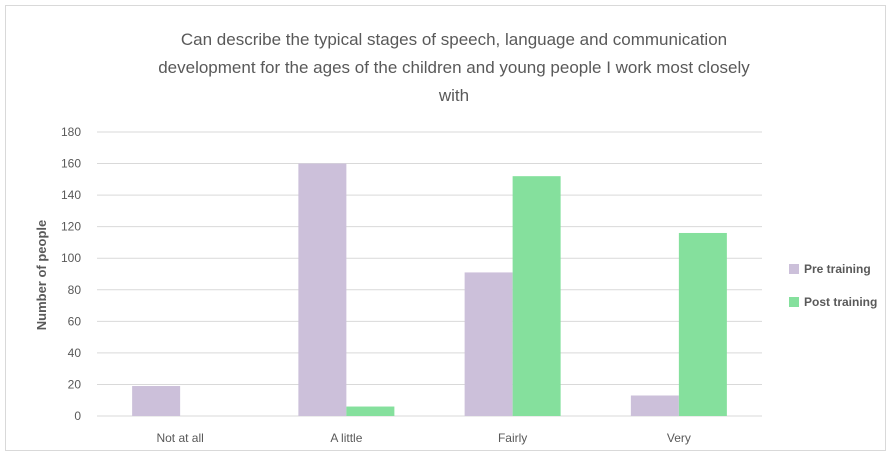  I want to click on bar-pre-not-at-all, so click(156, 401).